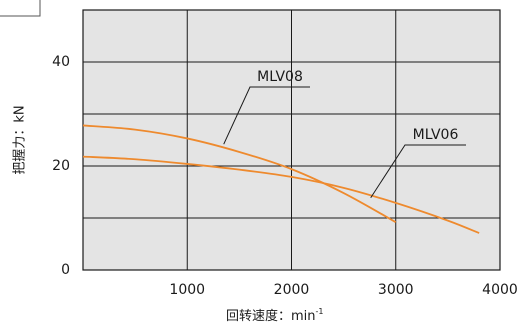  I want to click on series-label-mlv08: MLV08, so click(280, 77).